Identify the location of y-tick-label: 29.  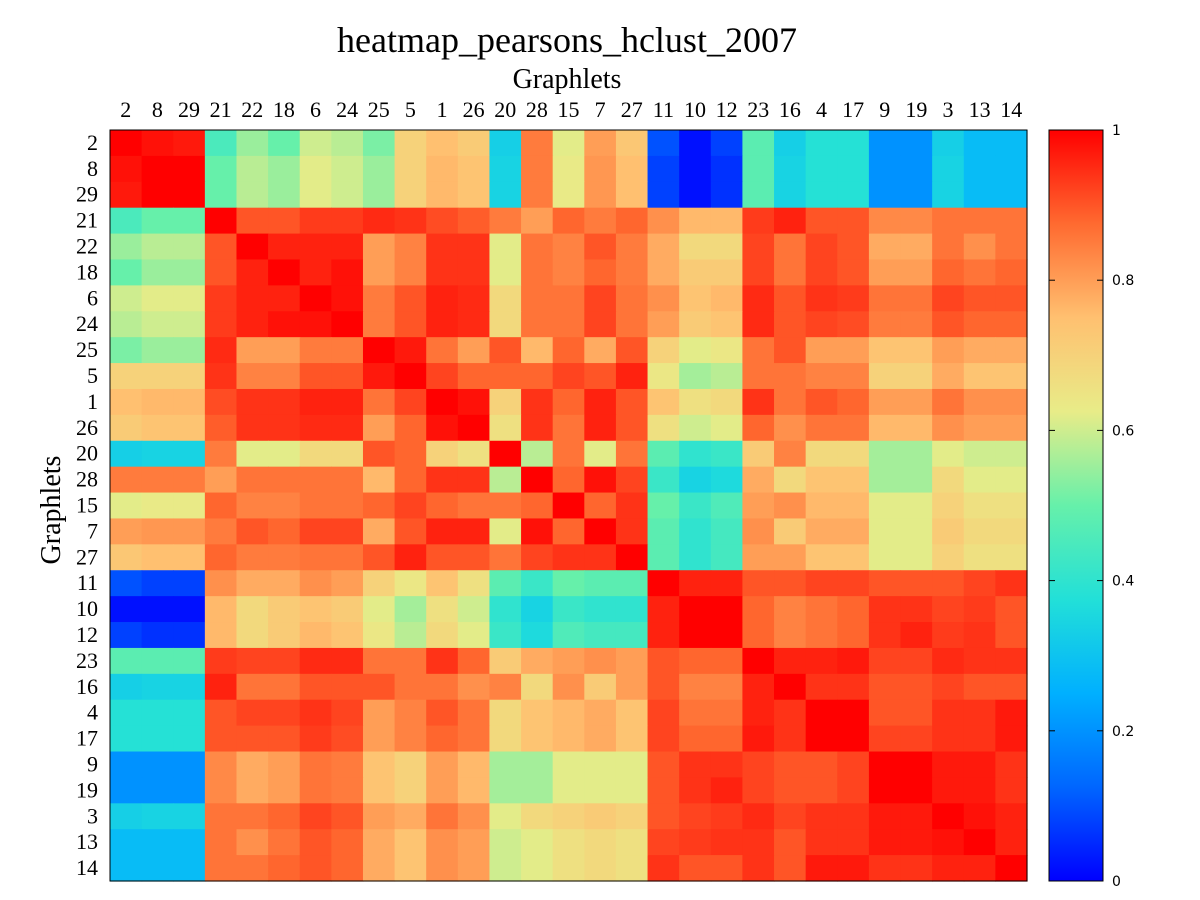
(87, 194).